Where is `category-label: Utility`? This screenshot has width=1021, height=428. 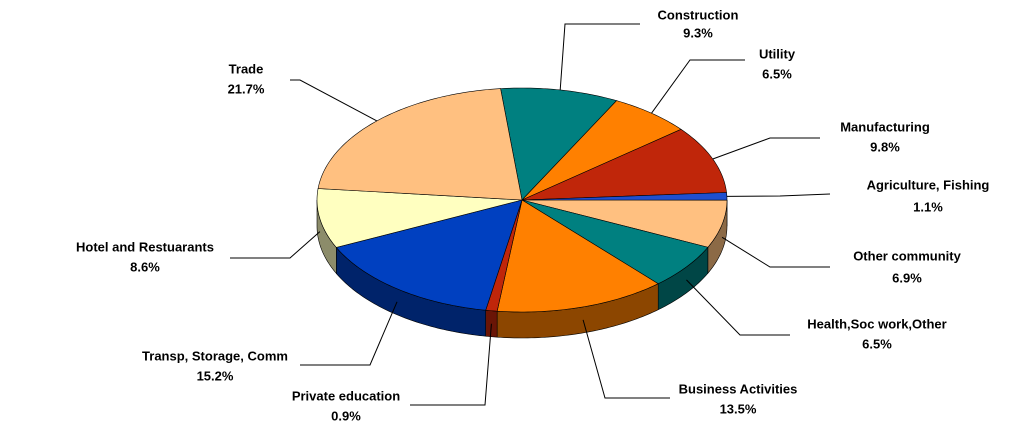
category-label: Utility is located at coordinates (777, 53).